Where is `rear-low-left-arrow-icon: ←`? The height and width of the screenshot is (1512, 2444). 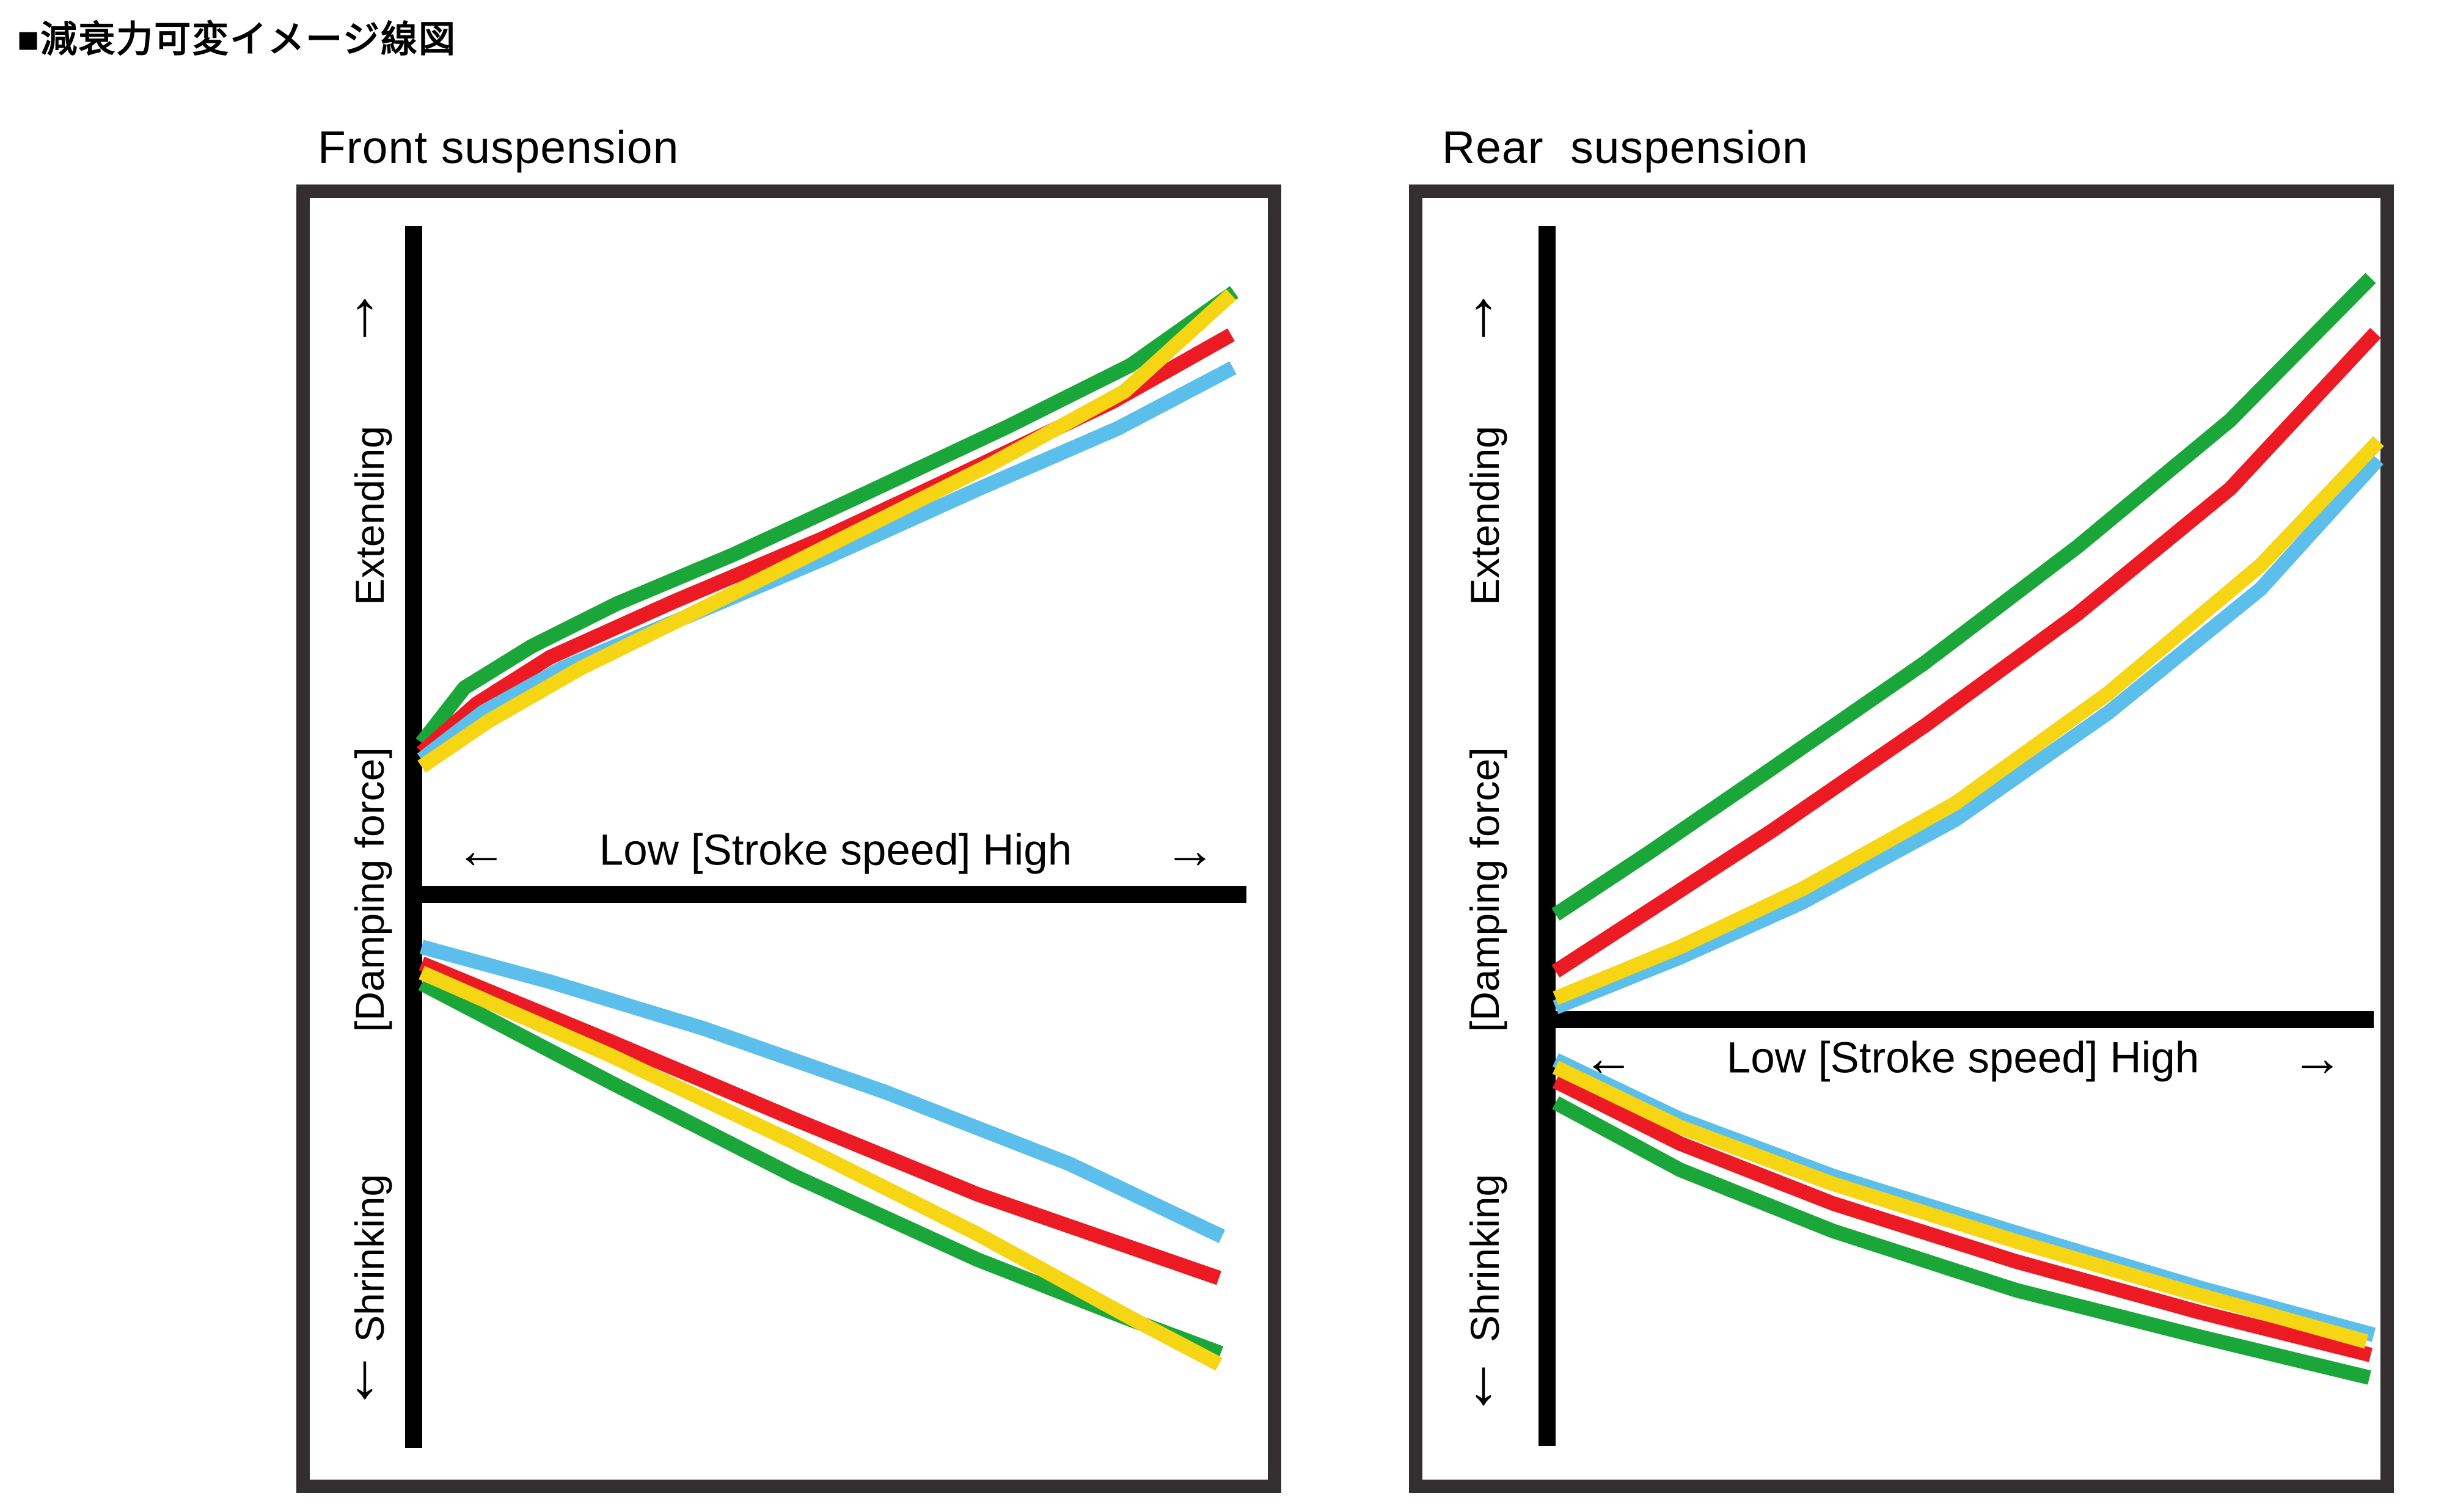 rear-low-left-arrow-icon: ← is located at coordinates (1608, 1058).